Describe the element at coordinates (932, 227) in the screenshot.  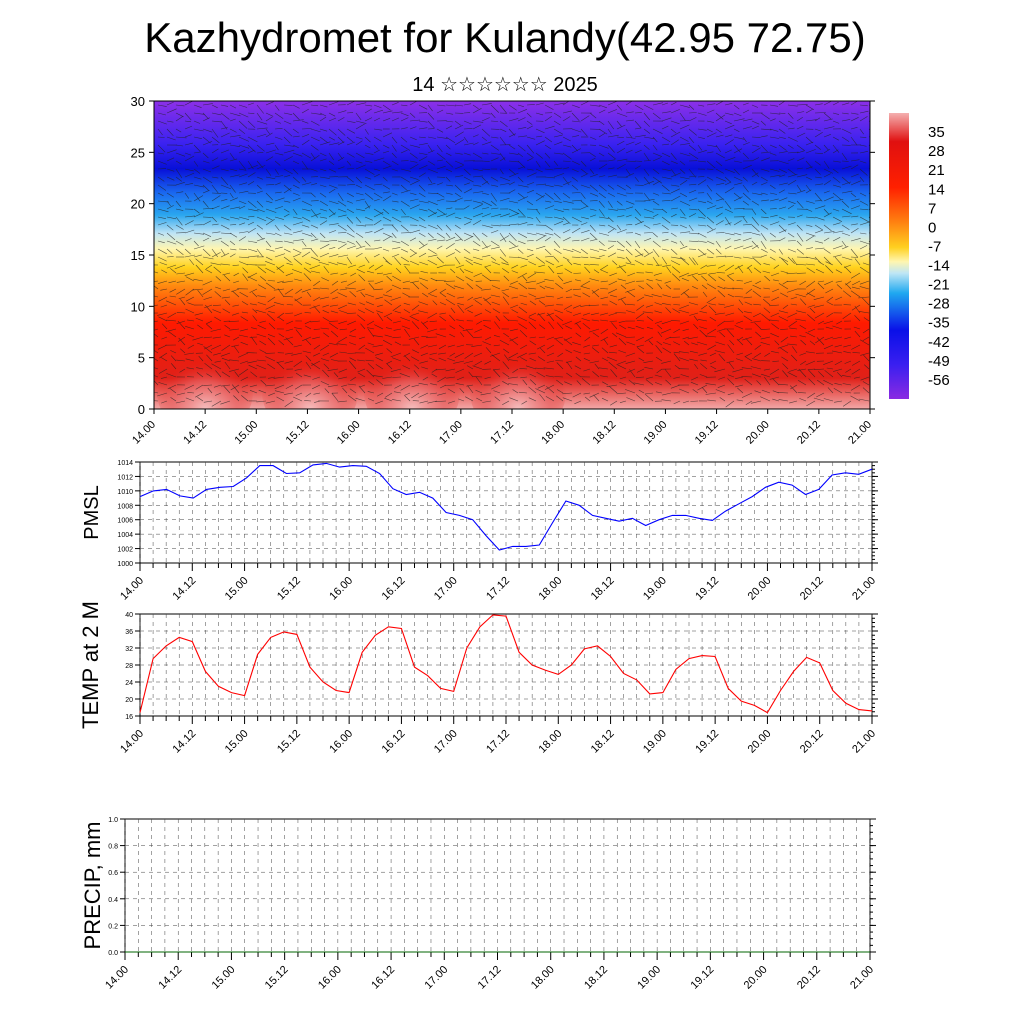
I see `colorbar-label: 0` at that location.